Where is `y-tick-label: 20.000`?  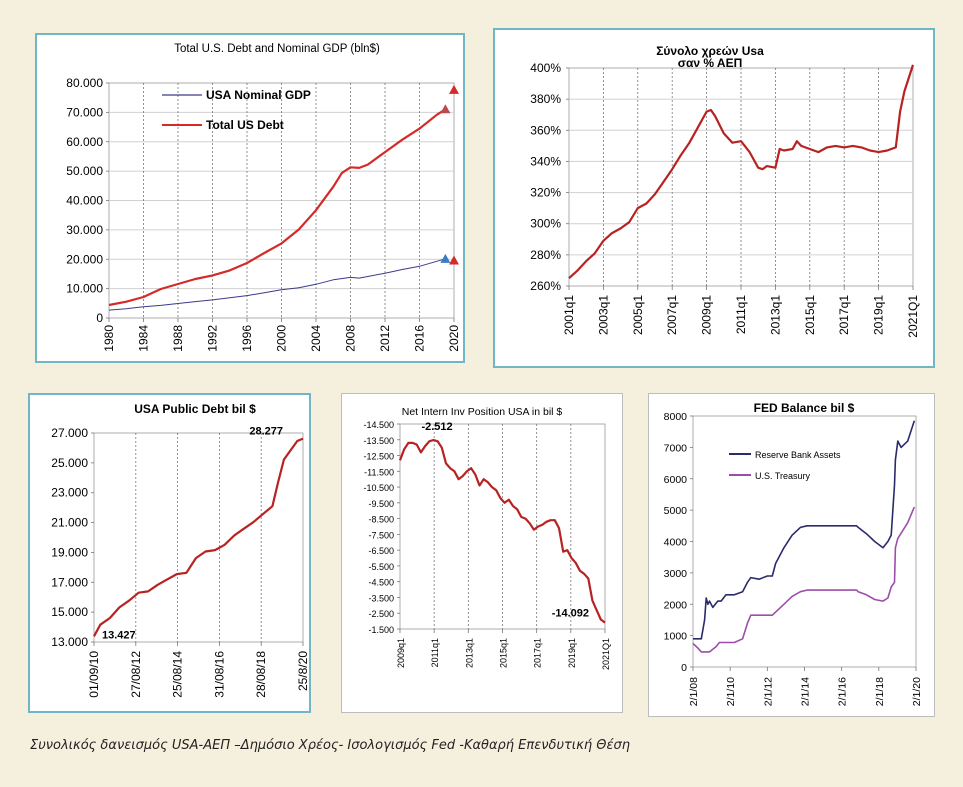 y-tick-label: 20.000 is located at coordinates (84, 259).